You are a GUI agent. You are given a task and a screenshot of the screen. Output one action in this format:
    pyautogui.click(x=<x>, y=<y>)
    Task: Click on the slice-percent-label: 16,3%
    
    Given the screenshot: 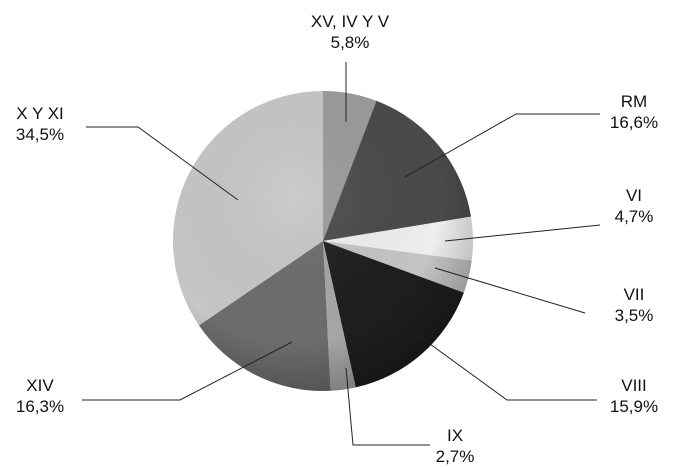 What is the action you would take?
    pyautogui.click(x=40, y=406)
    